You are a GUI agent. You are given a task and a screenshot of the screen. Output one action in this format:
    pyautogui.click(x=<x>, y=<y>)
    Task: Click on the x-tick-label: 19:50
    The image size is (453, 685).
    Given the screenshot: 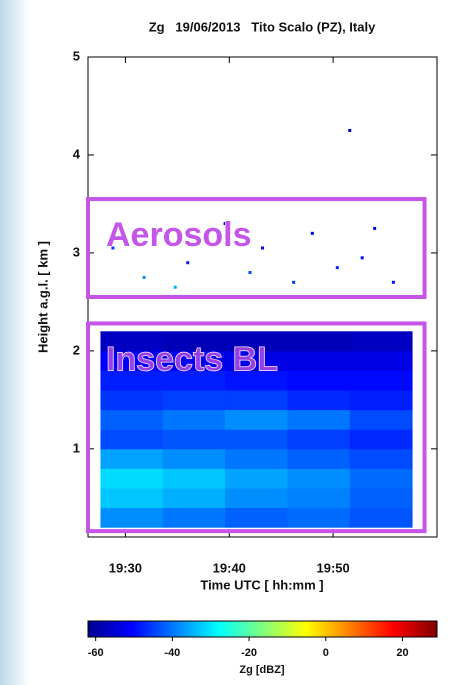 What is the action you would take?
    pyautogui.click(x=332, y=567)
    